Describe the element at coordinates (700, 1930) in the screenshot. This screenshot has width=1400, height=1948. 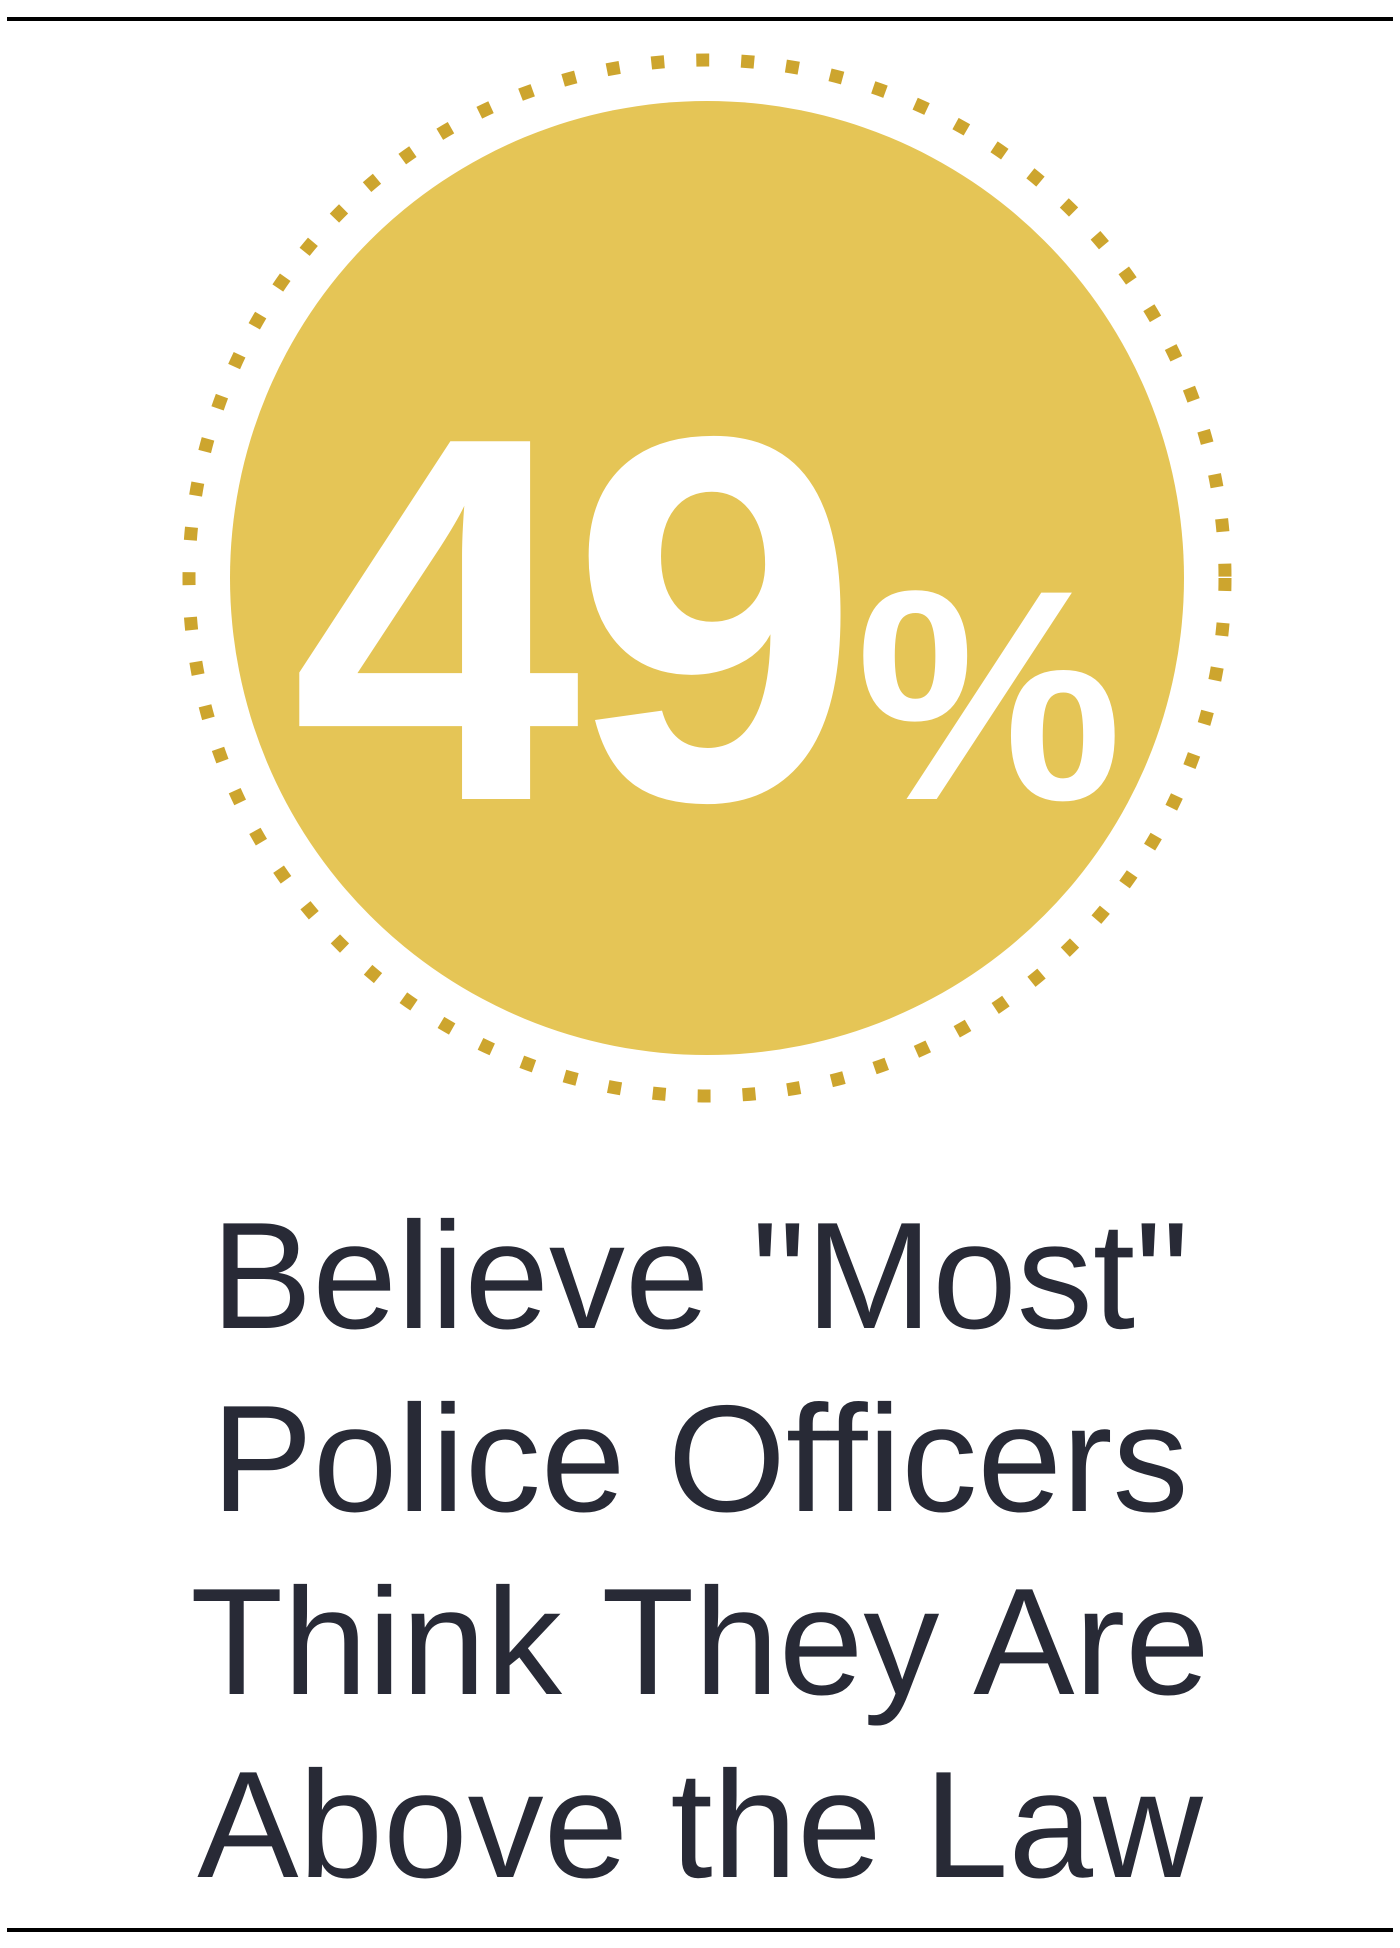
I see `bottom-divider` at that location.